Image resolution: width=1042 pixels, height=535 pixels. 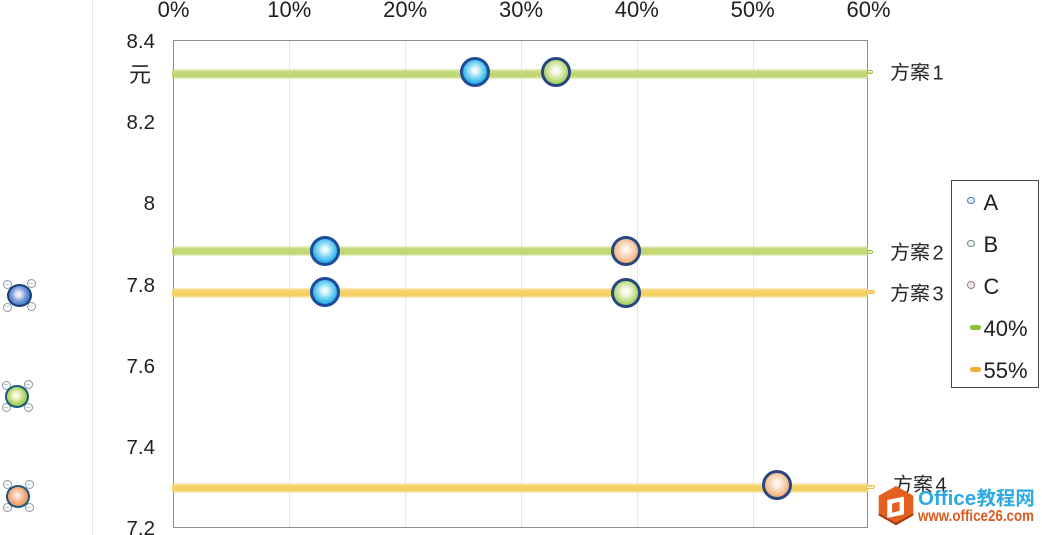 I want to click on svg-text: 3, so click(x=938, y=295).